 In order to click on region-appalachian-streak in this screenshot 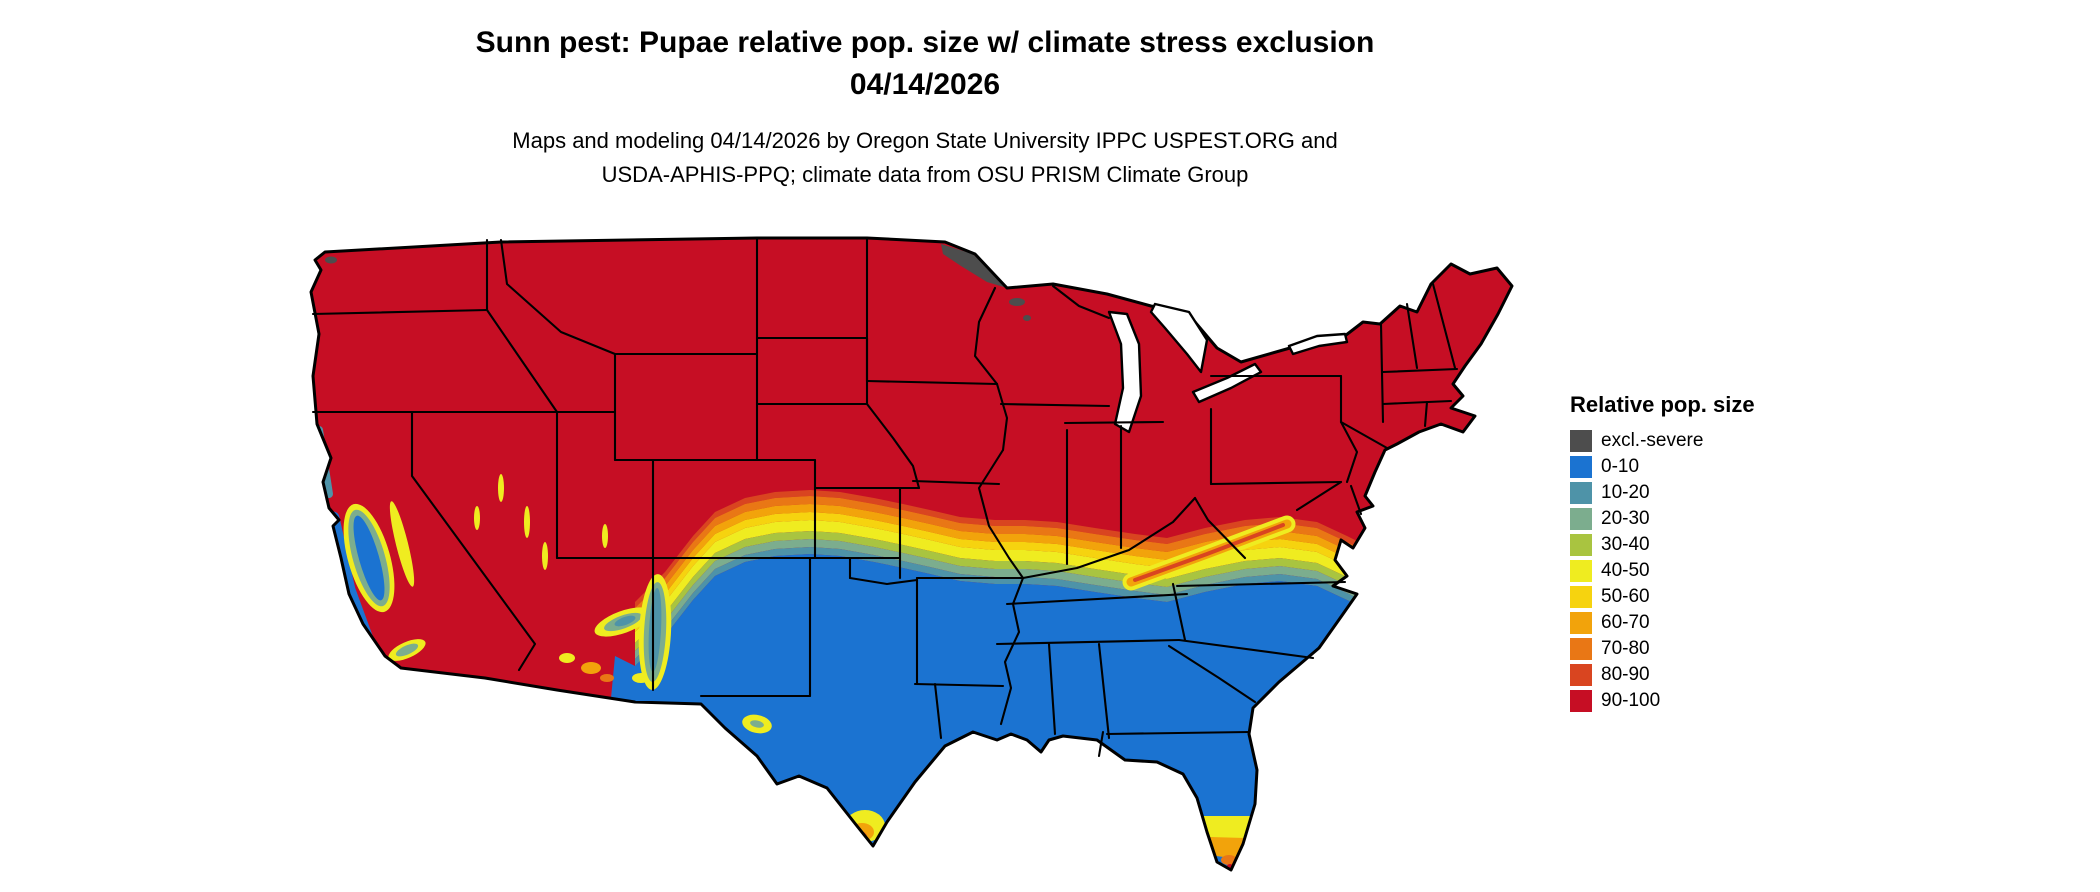, I will do `click(1209, 552)`.